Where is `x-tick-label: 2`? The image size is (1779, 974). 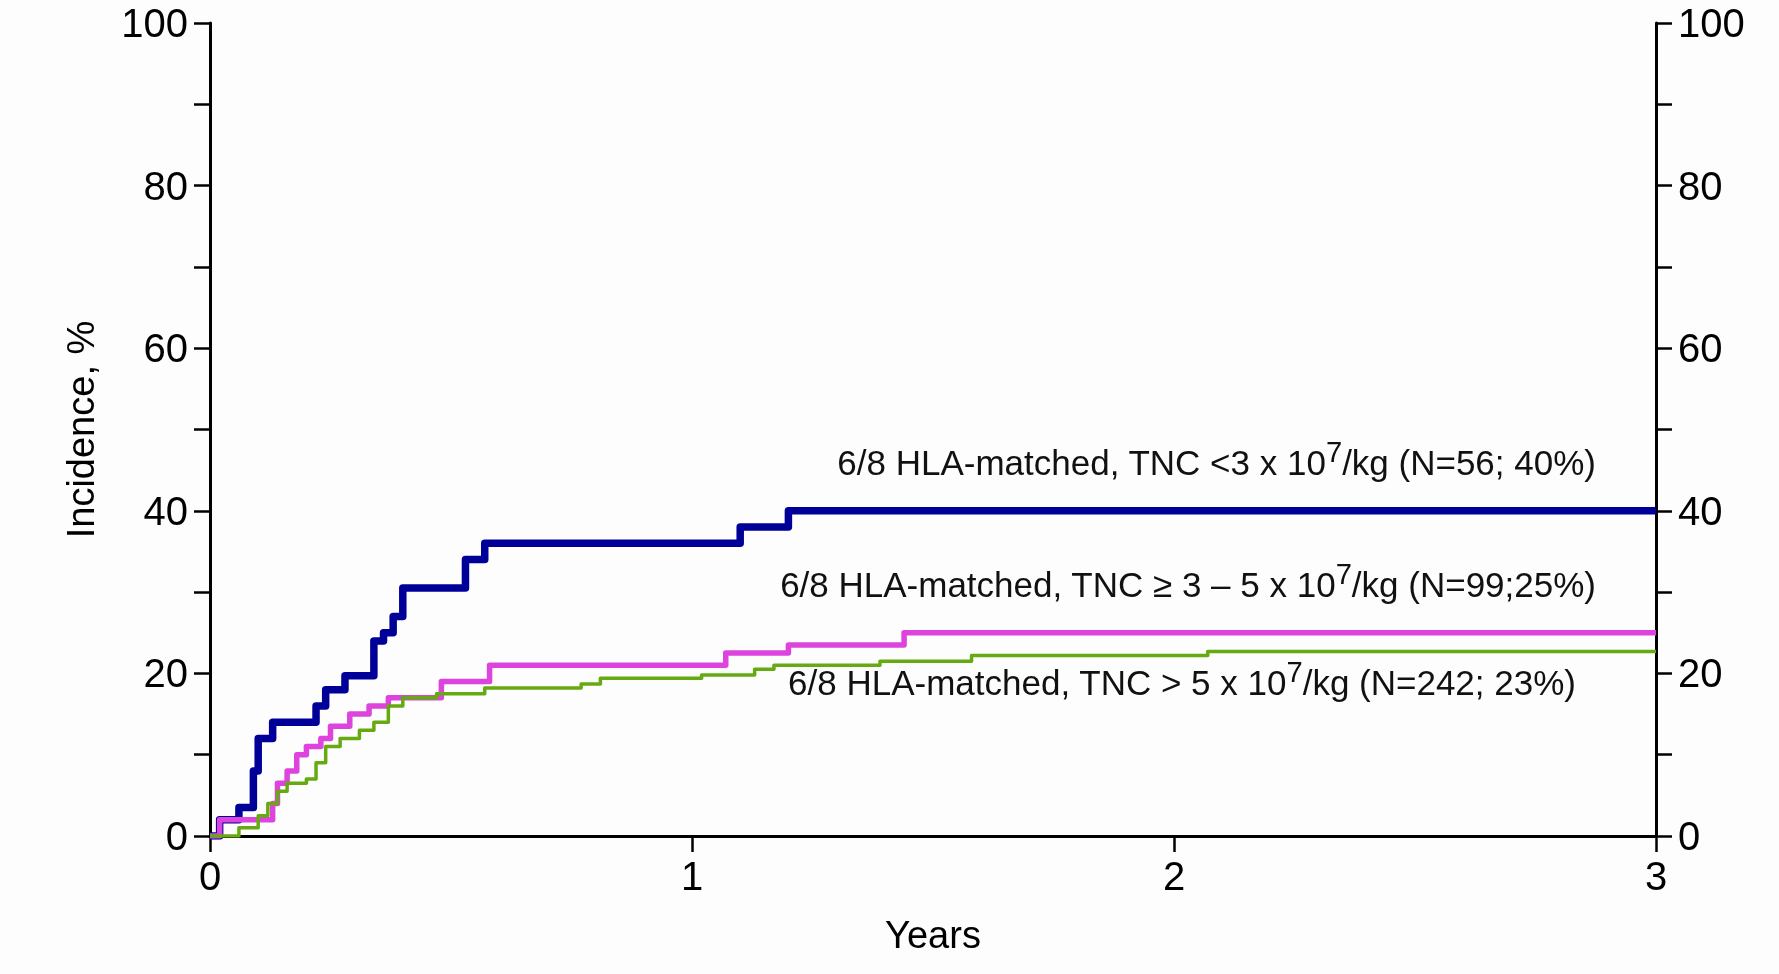 x-tick-label: 2 is located at coordinates (1174, 876).